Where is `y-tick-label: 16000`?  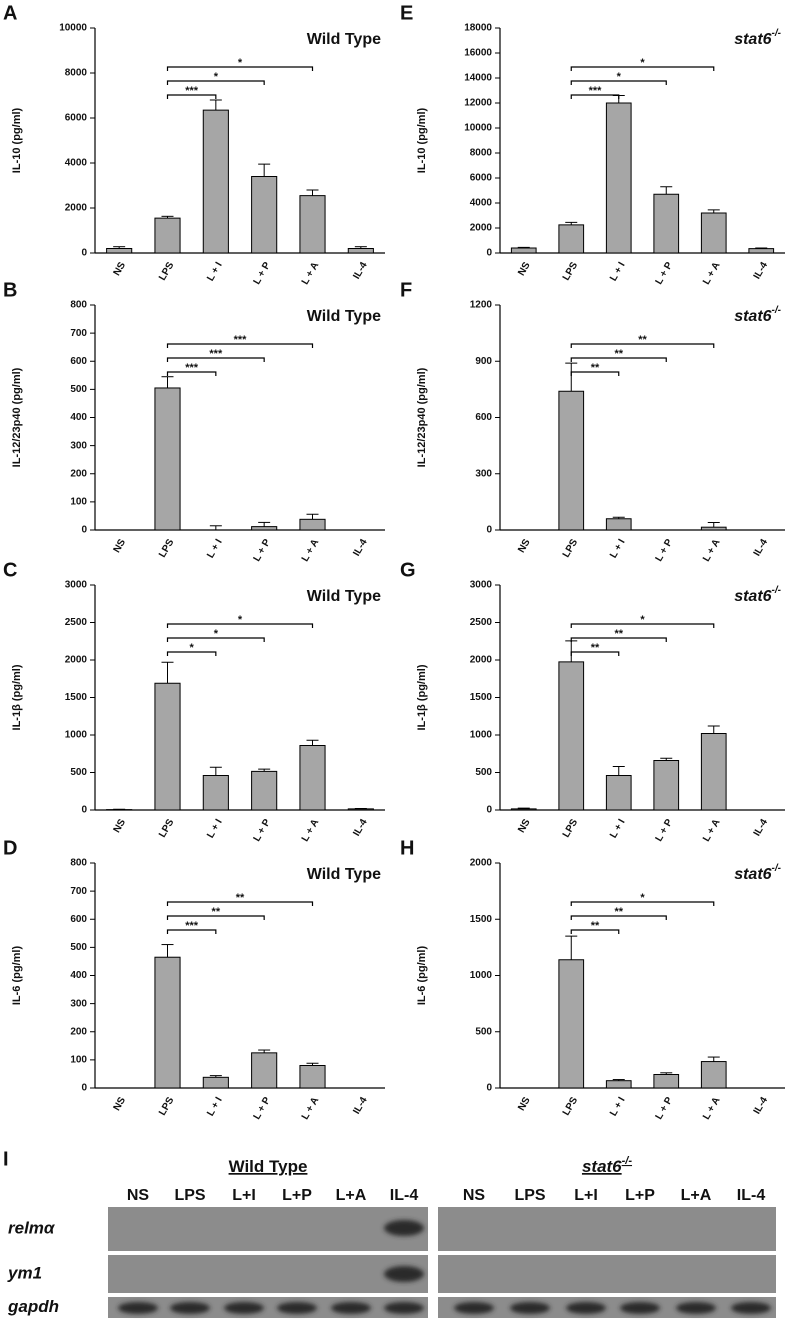
y-tick-label: 16000 is located at coordinates (478, 53).